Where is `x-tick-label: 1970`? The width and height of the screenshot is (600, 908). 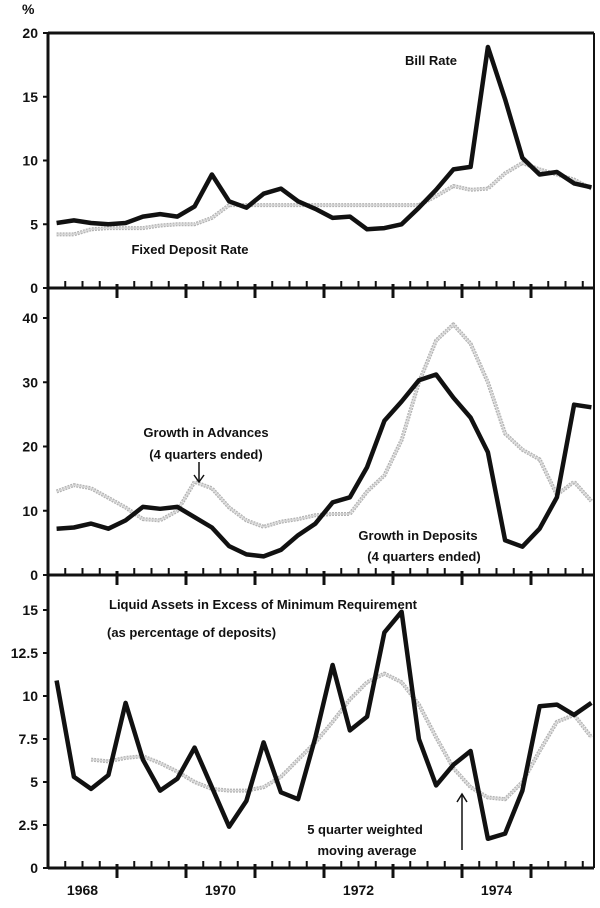
x-tick-label: 1970 is located at coordinates (220, 890).